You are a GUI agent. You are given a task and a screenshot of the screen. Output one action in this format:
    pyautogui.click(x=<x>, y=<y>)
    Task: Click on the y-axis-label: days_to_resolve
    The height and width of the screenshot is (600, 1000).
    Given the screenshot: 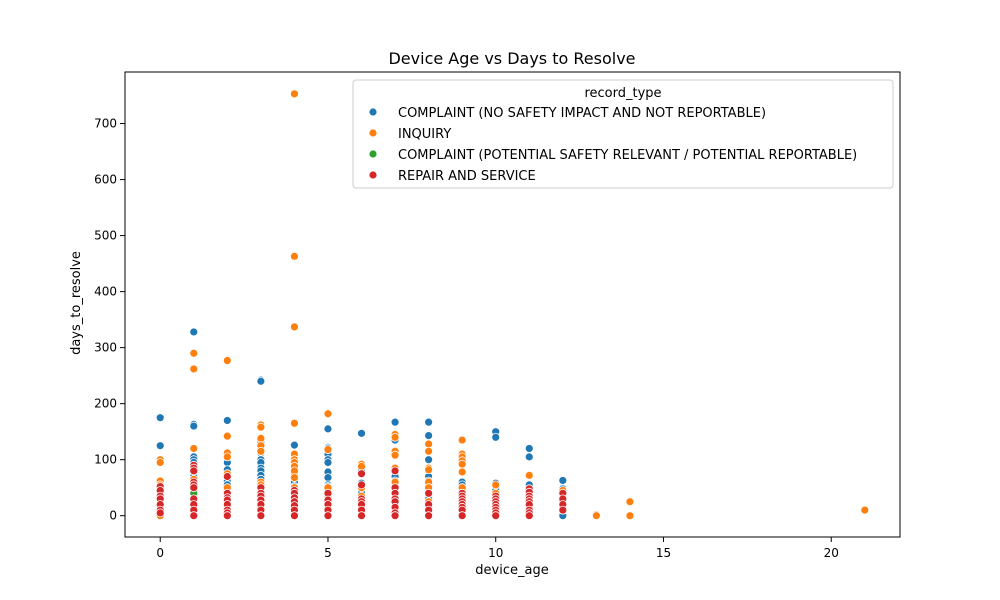 What is the action you would take?
    pyautogui.click(x=76, y=303)
    